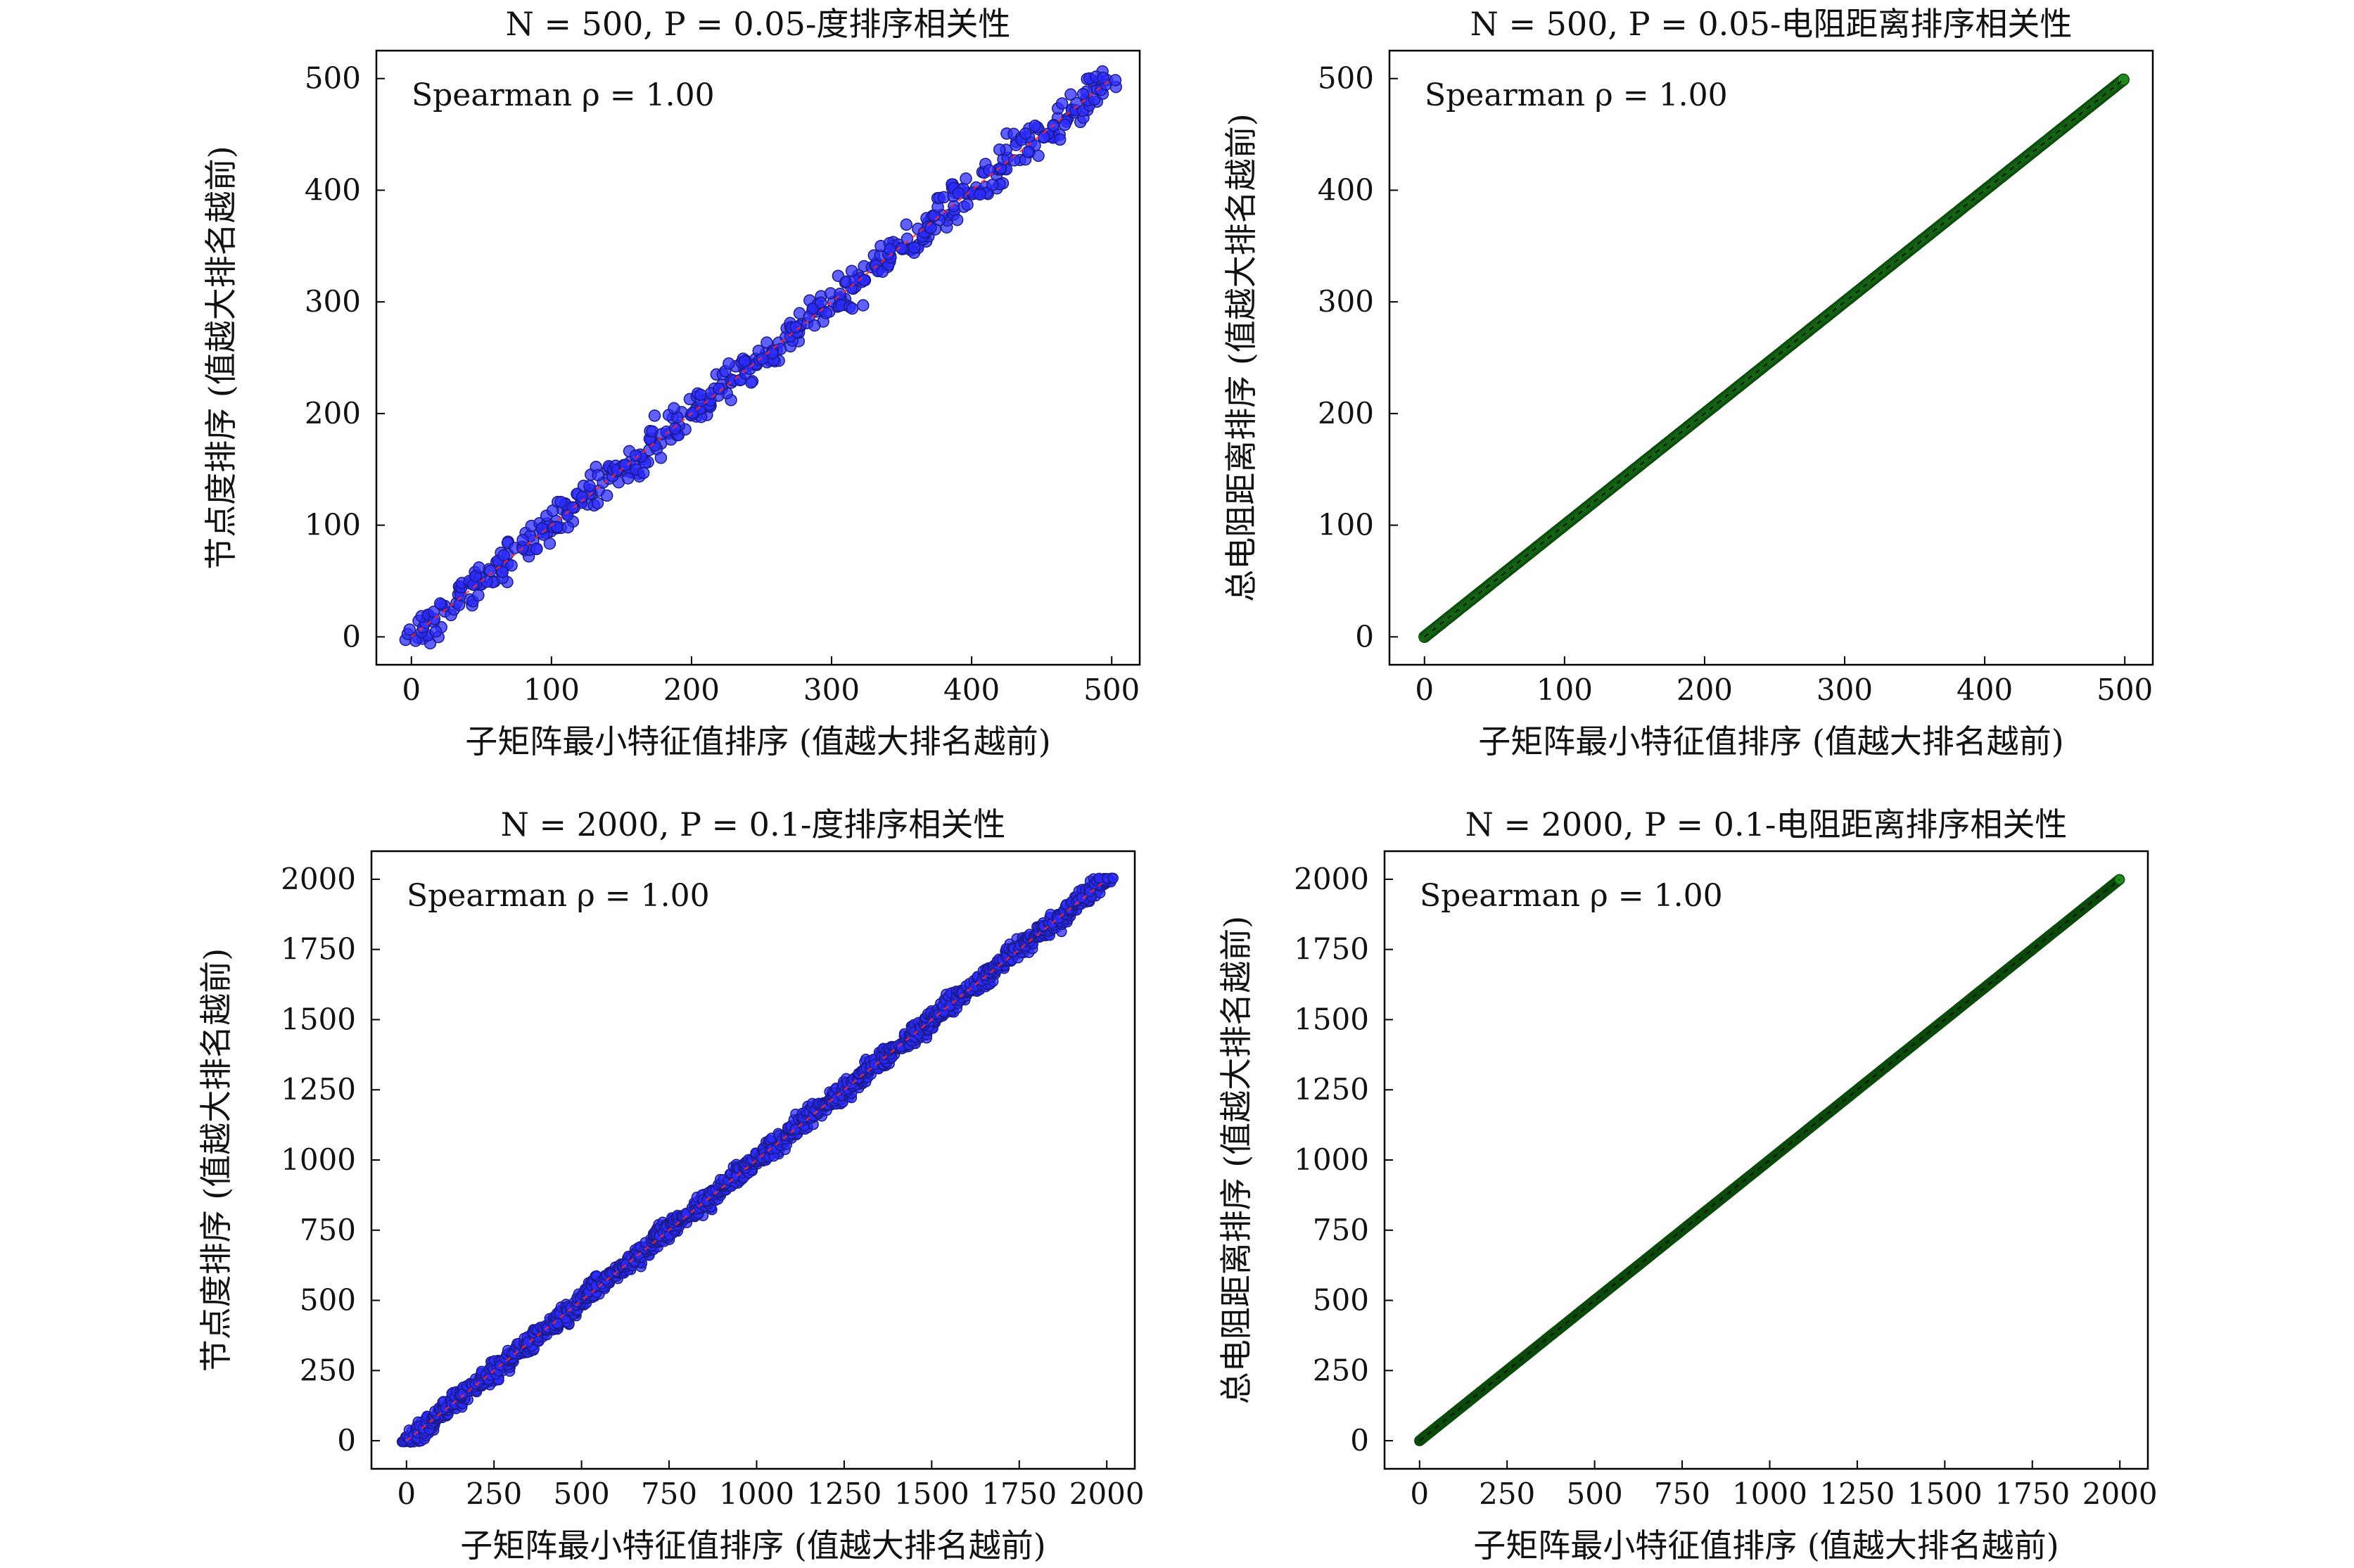 Image resolution: width=2354 pixels, height=1568 pixels. I want to click on y-tick-label: 1500, so click(318, 1019).